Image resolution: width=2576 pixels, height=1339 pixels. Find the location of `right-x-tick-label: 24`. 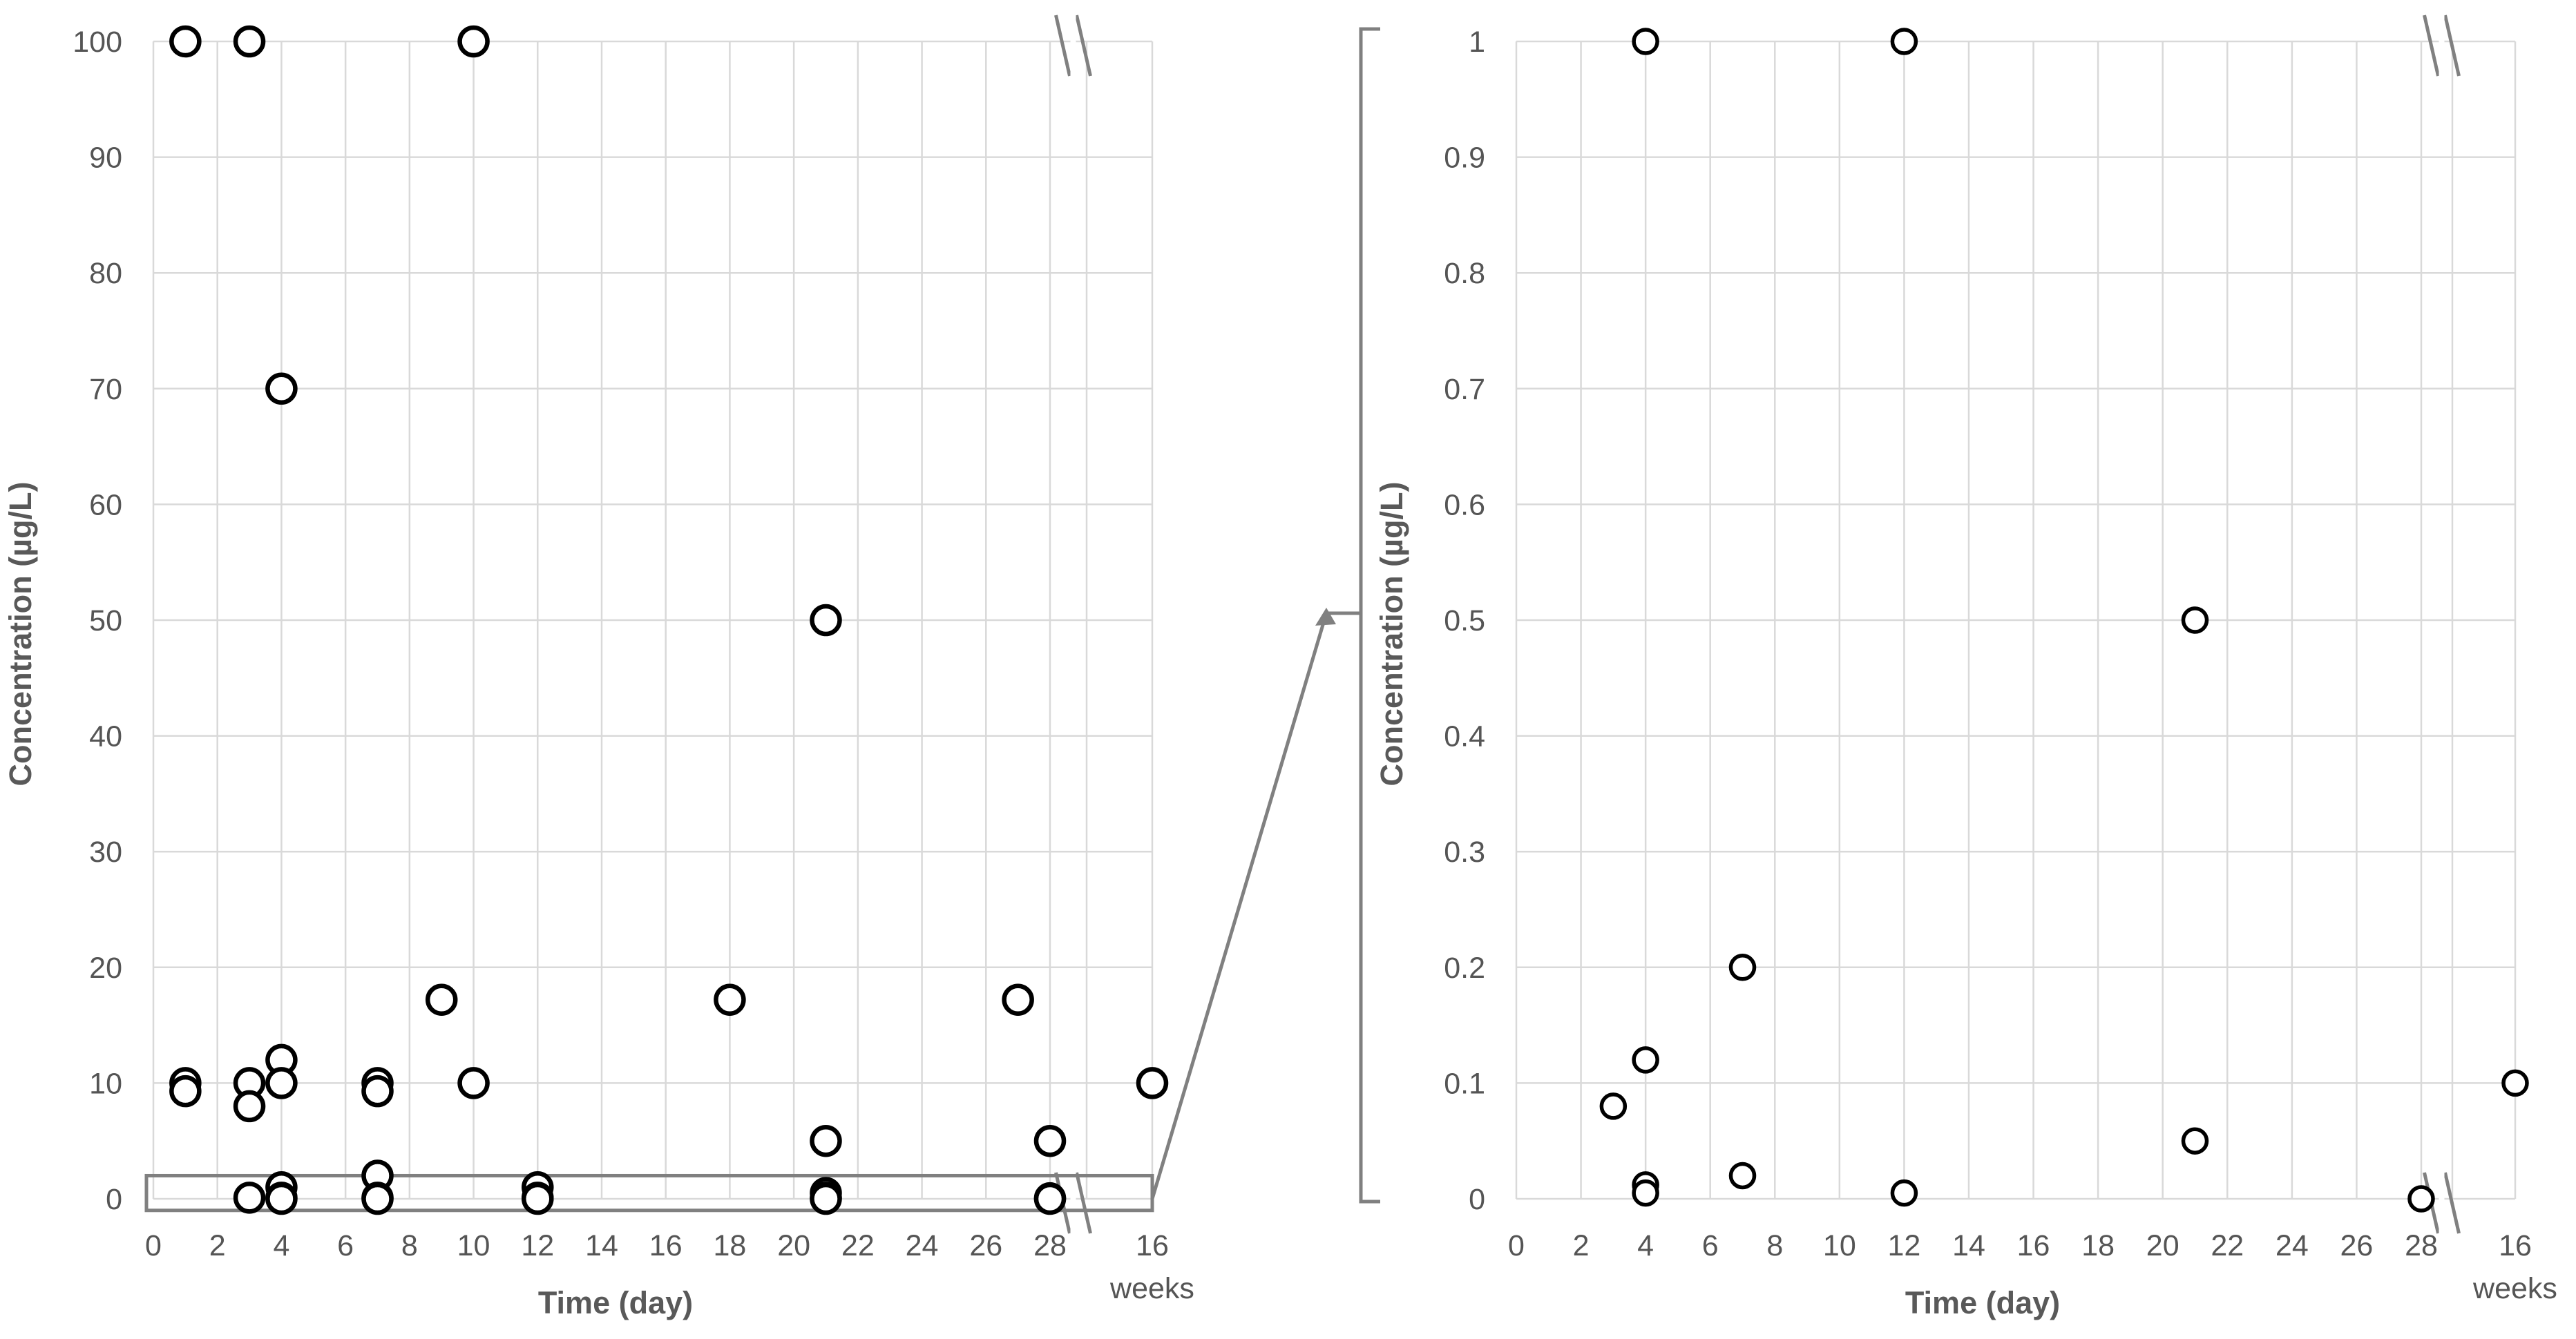

right-x-tick-label: 24 is located at coordinates (2292, 1245).